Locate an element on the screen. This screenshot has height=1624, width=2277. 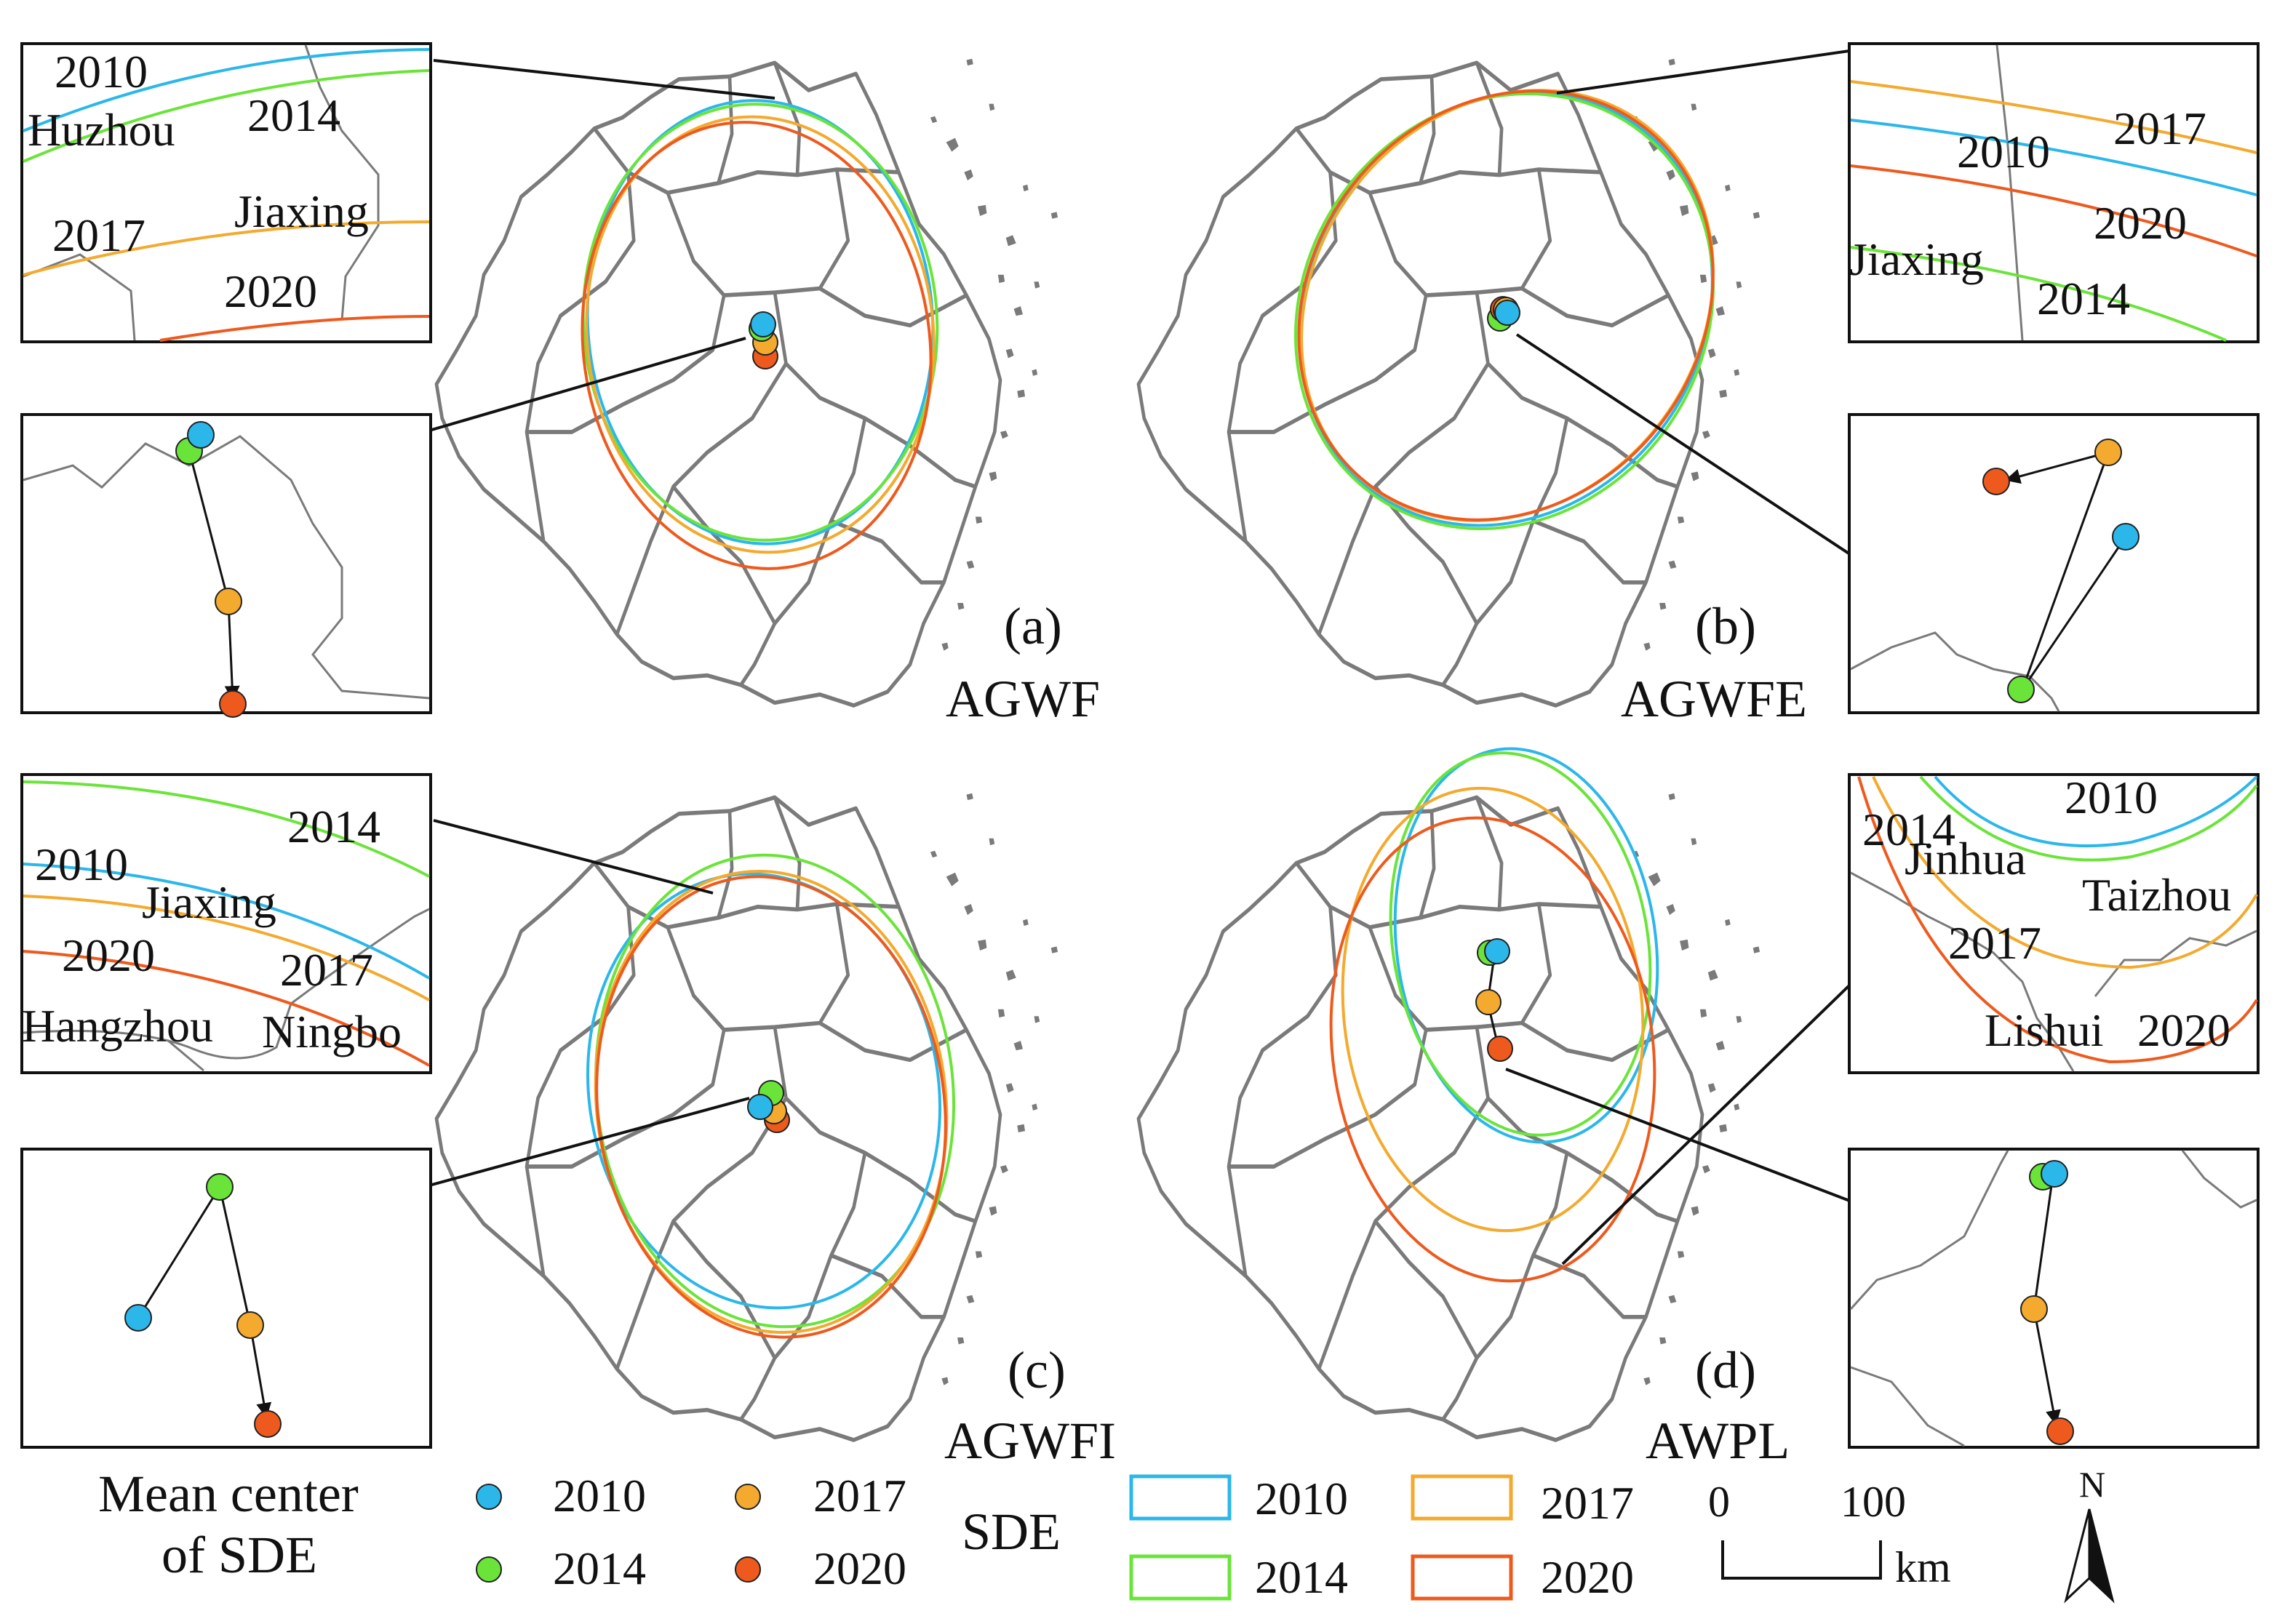
legend-point-2017 is located at coordinates (748, 1497).